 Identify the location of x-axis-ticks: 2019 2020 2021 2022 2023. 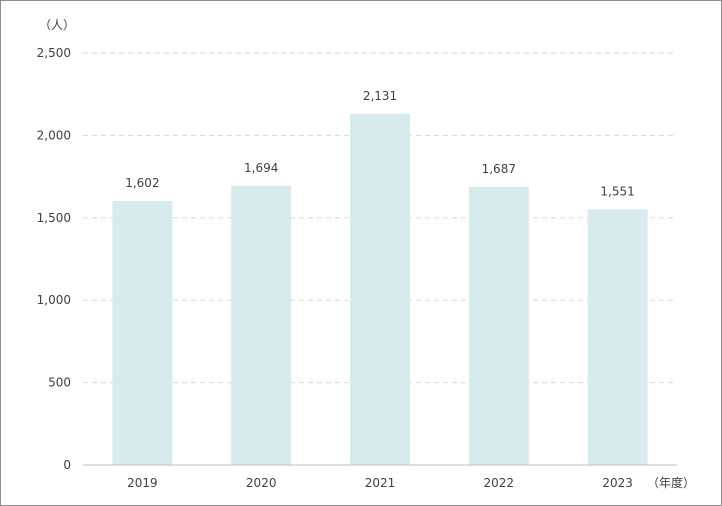
(380, 483).